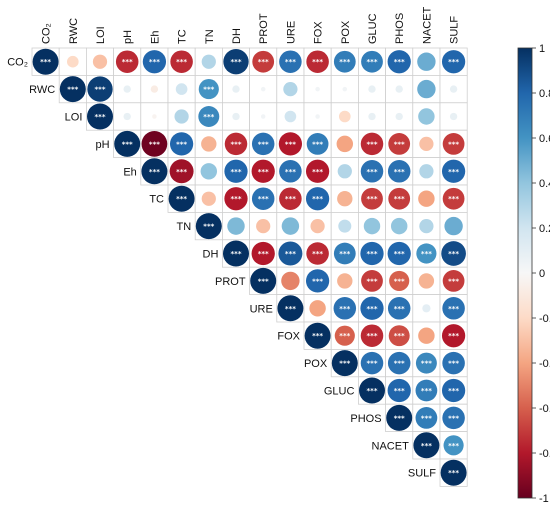 The image size is (550, 511). Describe the element at coordinates (316, 364) in the screenshot. I see `row-label: POX` at that location.